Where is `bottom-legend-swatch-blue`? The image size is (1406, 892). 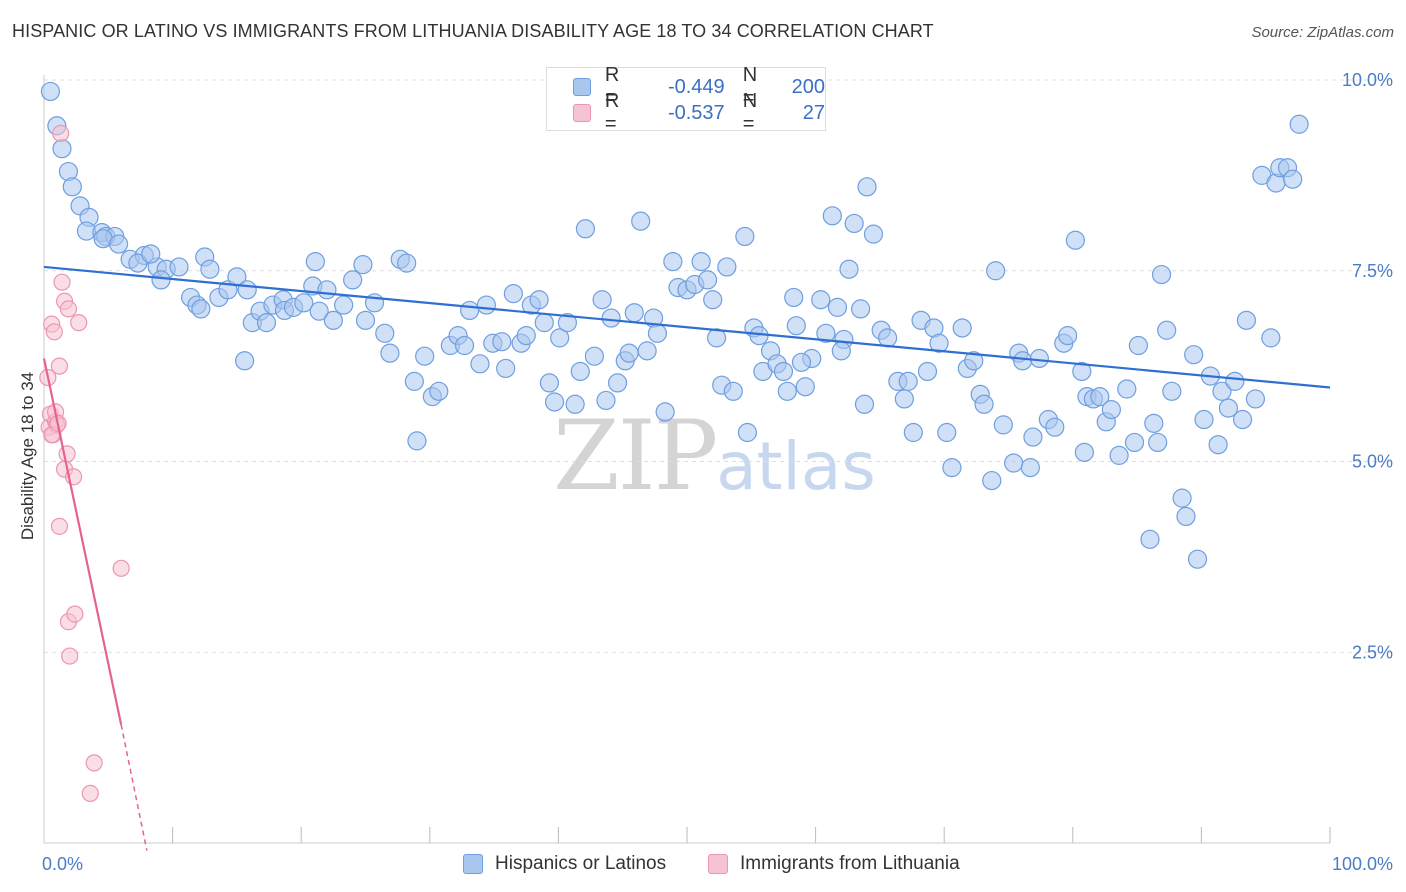
bottom-legend-swatch-blue is located at coordinates (473, 864).